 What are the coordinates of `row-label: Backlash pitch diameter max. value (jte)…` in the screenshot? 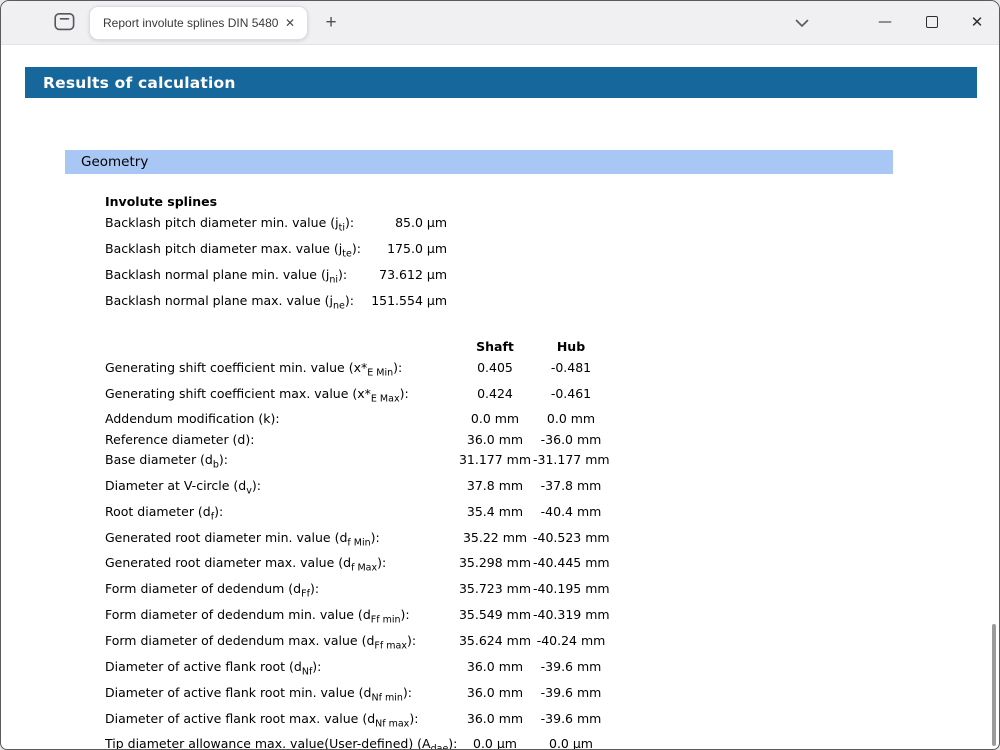 It's located at (233, 250).